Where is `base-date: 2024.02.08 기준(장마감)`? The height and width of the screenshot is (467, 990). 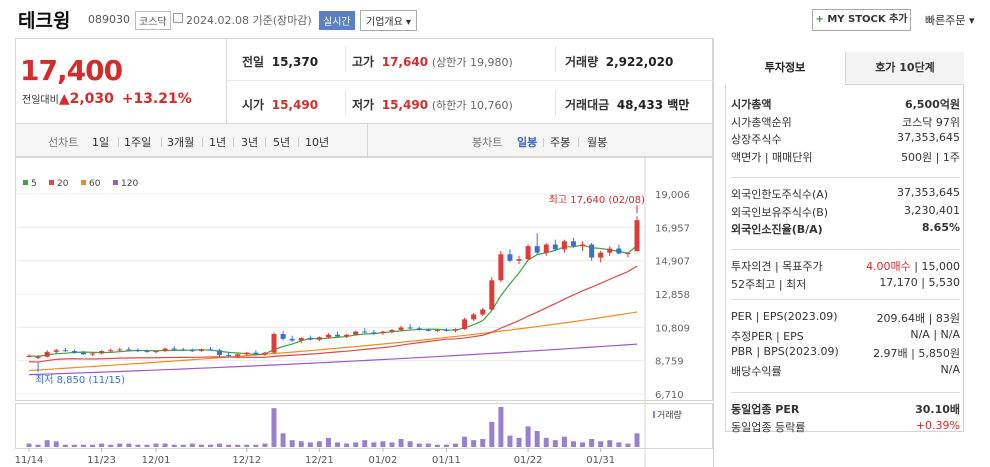 base-date: 2024.02.08 기준(장마감) is located at coordinates (249, 20).